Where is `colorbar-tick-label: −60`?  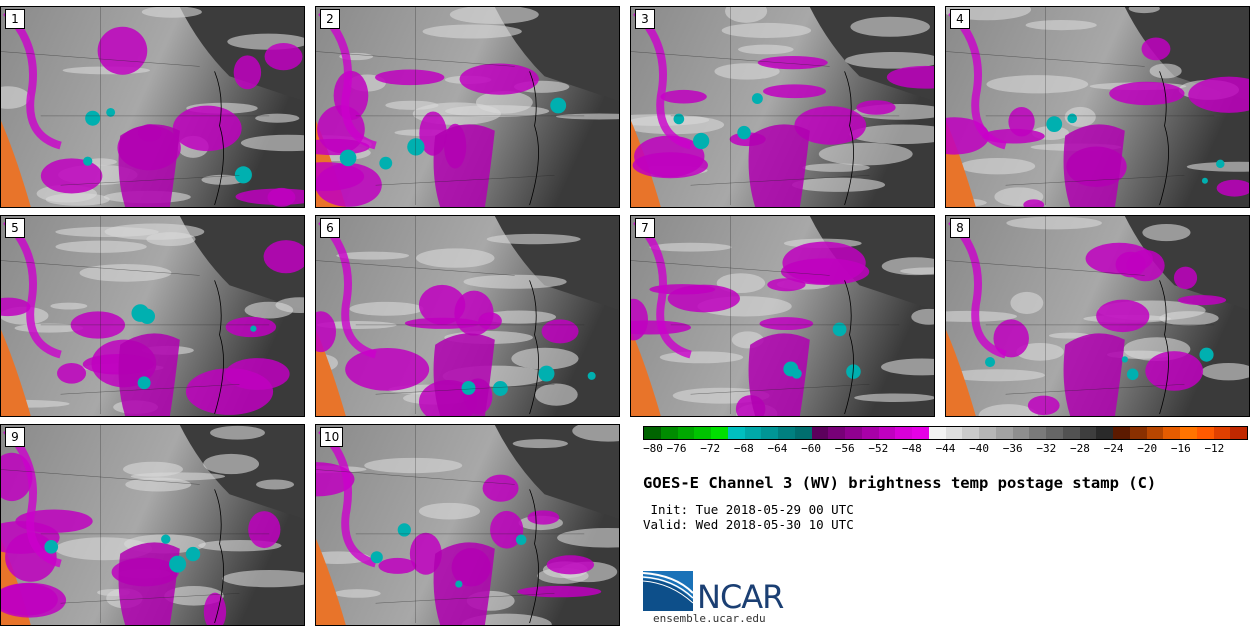
colorbar-tick-label: −60 is located at coordinates (811, 448).